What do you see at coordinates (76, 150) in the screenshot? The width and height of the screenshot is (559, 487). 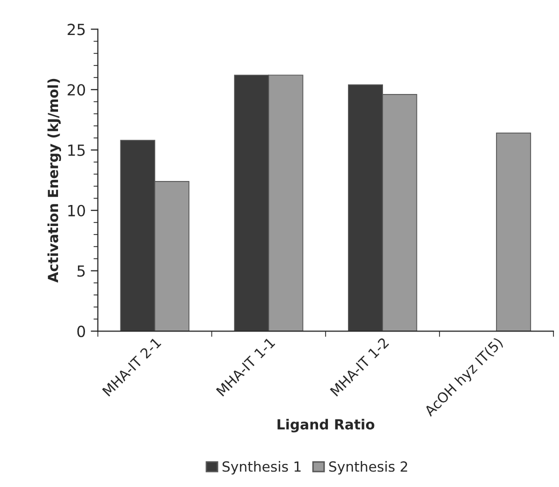 I see `y-tick-label: 15` at bounding box center [76, 150].